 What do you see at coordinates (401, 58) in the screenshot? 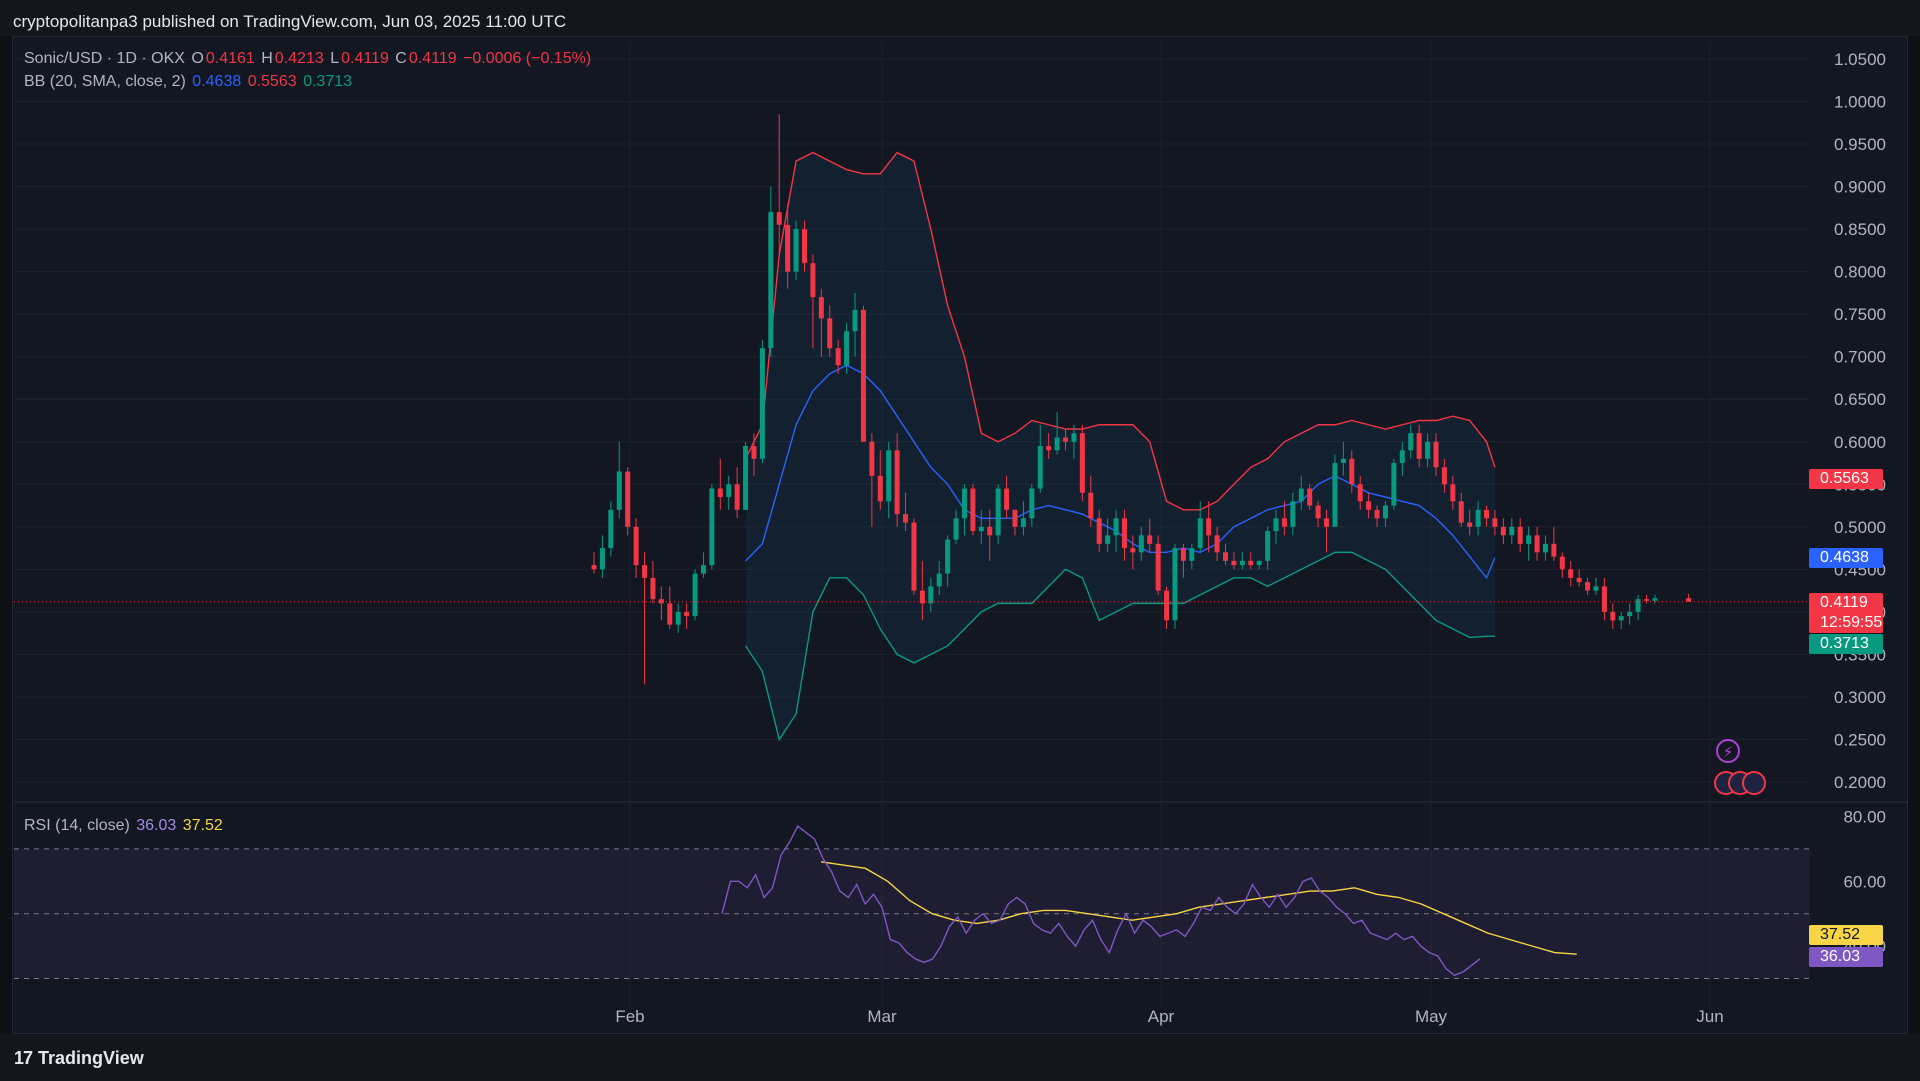
I see `close-label: C` at bounding box center [401, 58].